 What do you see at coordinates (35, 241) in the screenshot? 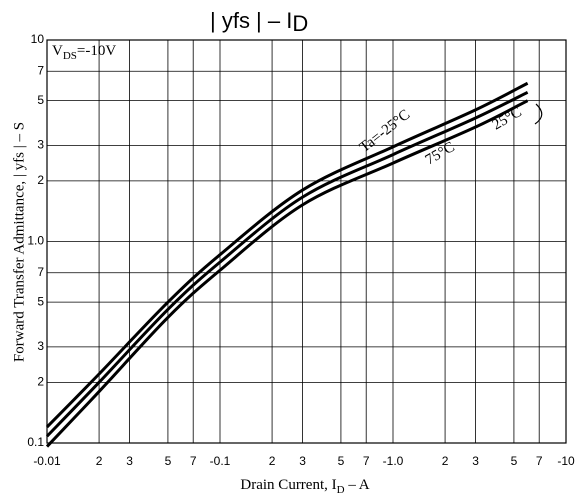
I see `y-tick-label: 1.0` at bounding box center [35, 241].